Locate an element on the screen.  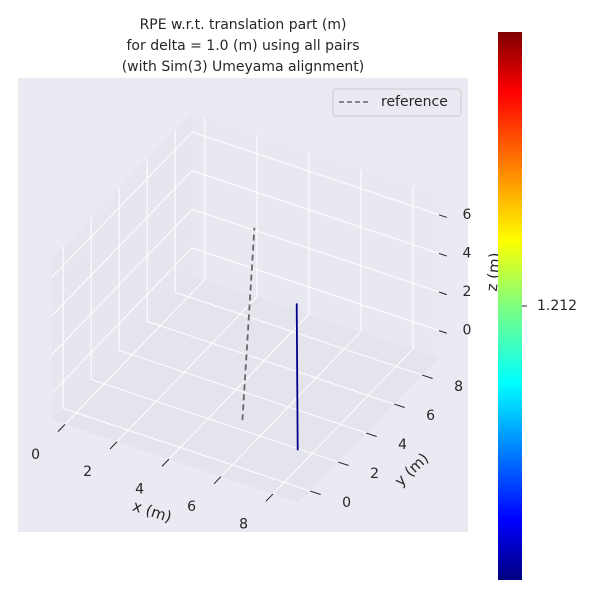
left-pane is located at coordinates (122, 266).